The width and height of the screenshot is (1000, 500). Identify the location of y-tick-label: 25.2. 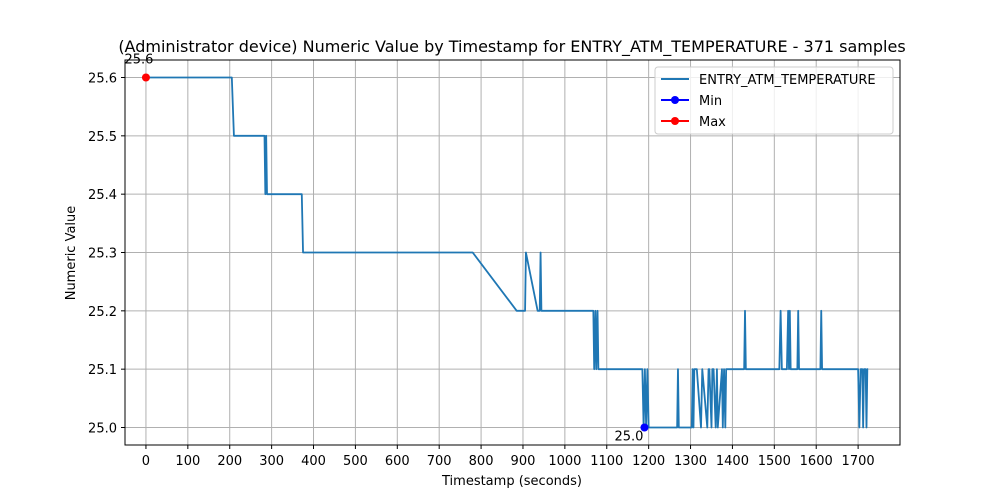
(102, 312).